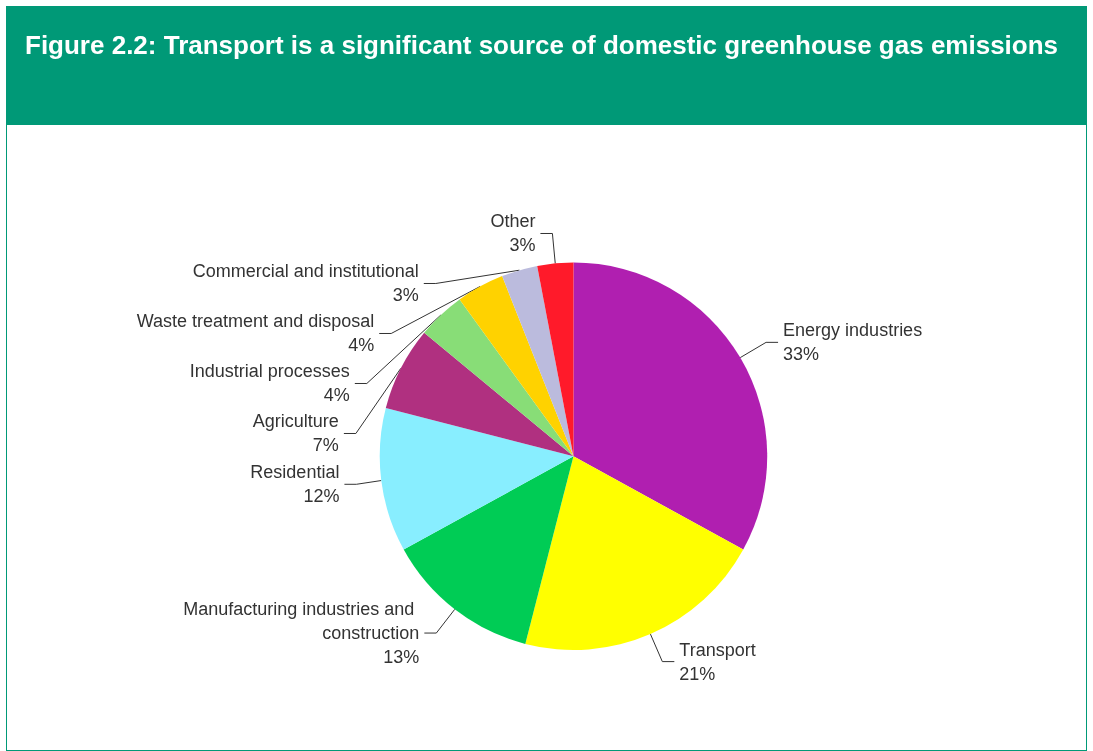 This screenshot has width=1093, height=751. What do you see at coordinates (717, 649) in the screenshot?
I see `slice-label: Transport` at bounding box center [717, 649].